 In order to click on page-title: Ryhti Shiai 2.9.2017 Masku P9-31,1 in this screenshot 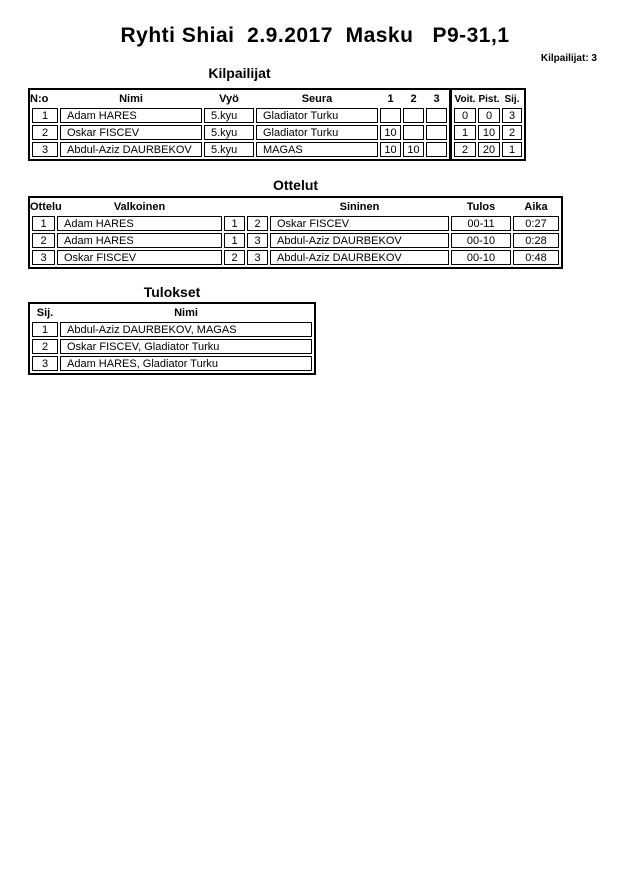, I will do `click(315, 35)`.